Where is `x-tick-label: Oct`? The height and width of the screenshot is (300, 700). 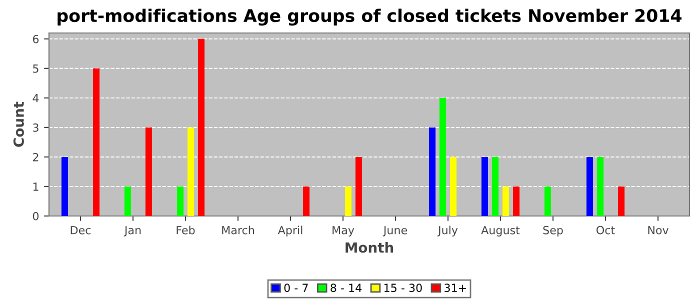 x-tick-label: Oct is located at coordinates (605, 230).